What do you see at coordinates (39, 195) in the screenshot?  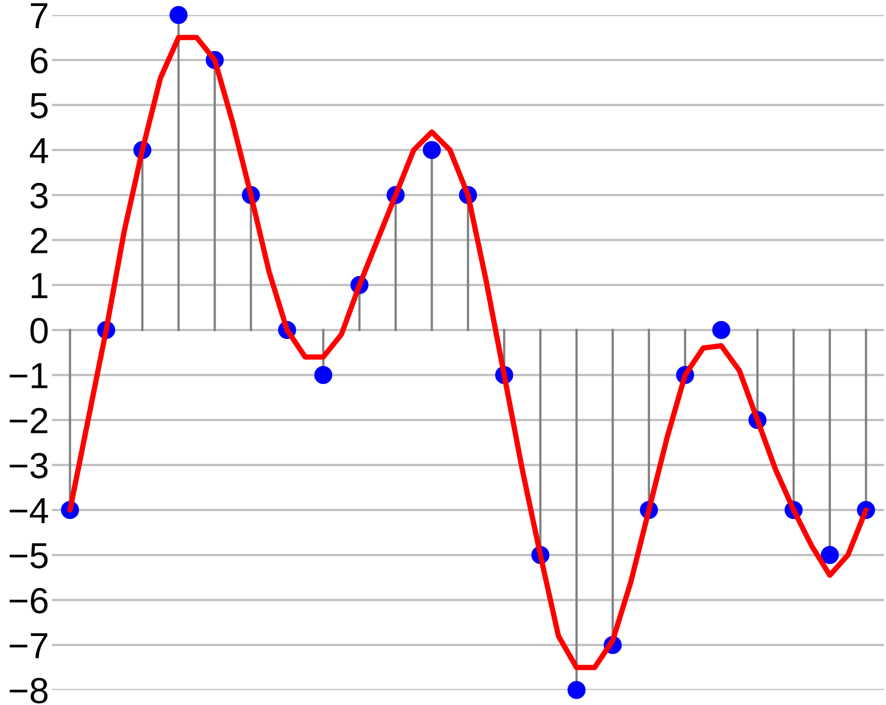 I see `y-tick-label: 3` at bounding box center [39, 195].